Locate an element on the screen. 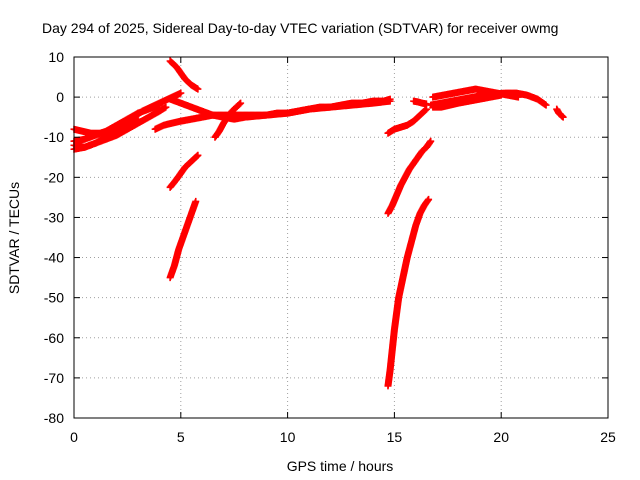  series-sat-j is located at coordinates (184, 171).